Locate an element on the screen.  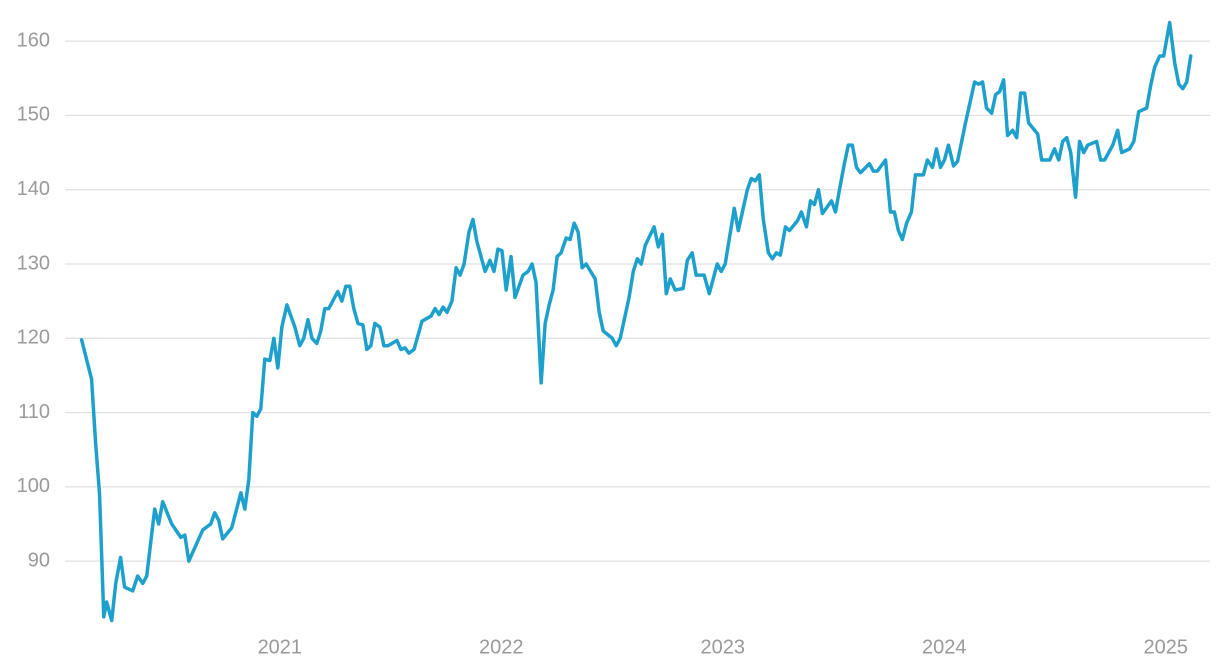
x-tick-label: 2021 is located at coordinates (280, 647).